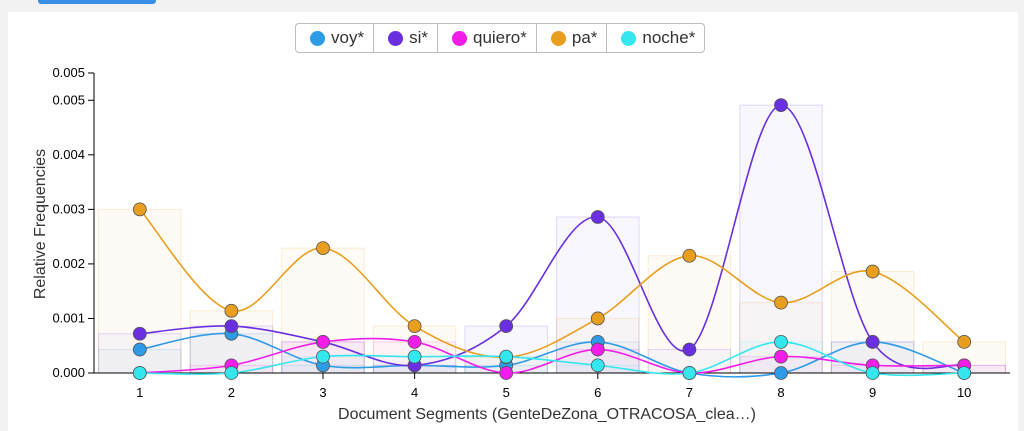  Describe the element at coordinates (964, 392) in the screenshot. I see `x-tick-label: 10` at that location.